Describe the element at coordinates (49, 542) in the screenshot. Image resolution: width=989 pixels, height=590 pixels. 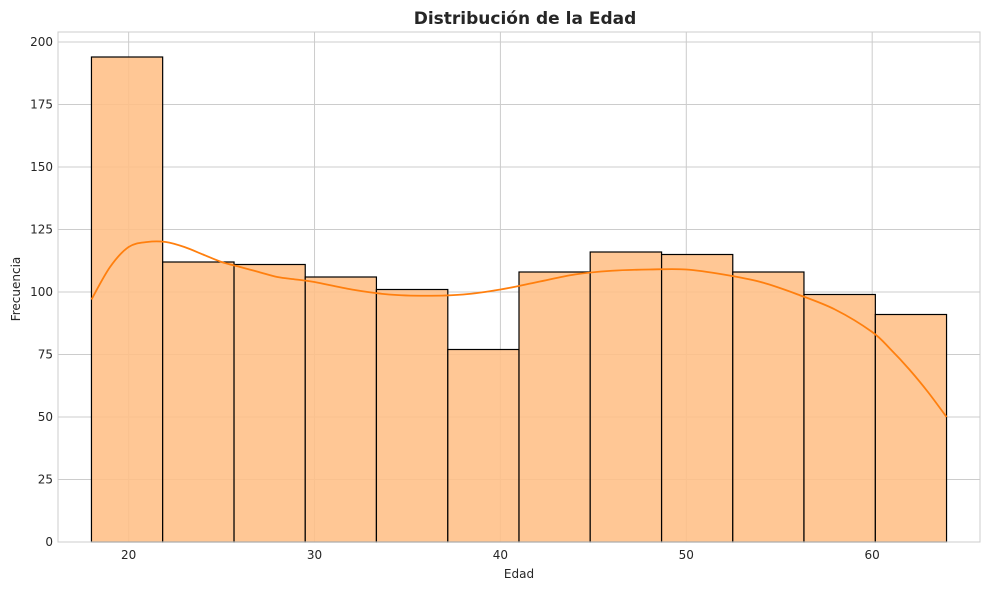
I see `y-tick-label: 0` at that location.